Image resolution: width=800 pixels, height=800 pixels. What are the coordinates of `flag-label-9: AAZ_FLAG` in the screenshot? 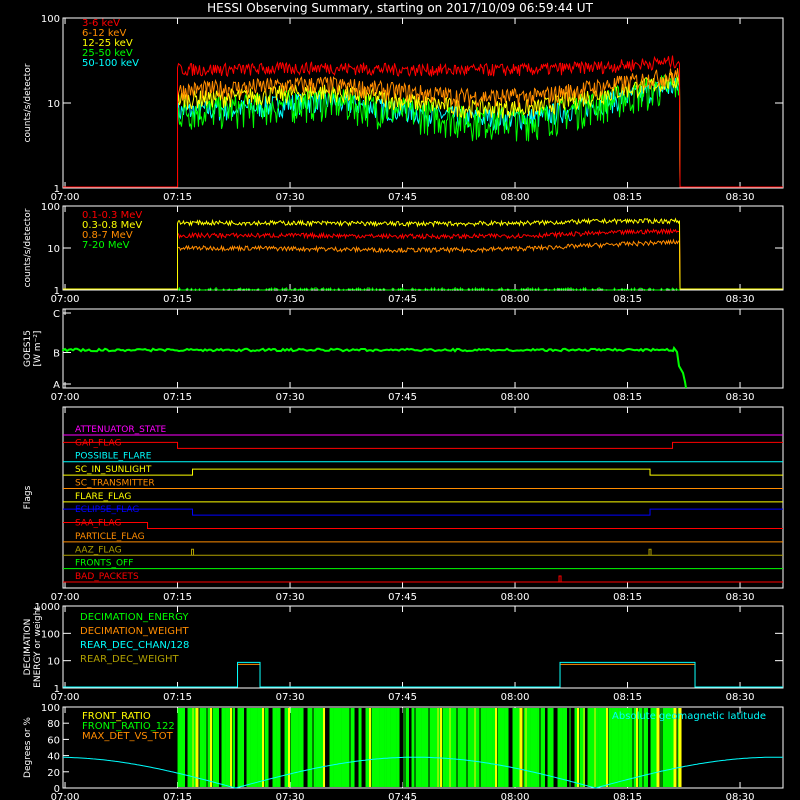 It's located at (98, 550).